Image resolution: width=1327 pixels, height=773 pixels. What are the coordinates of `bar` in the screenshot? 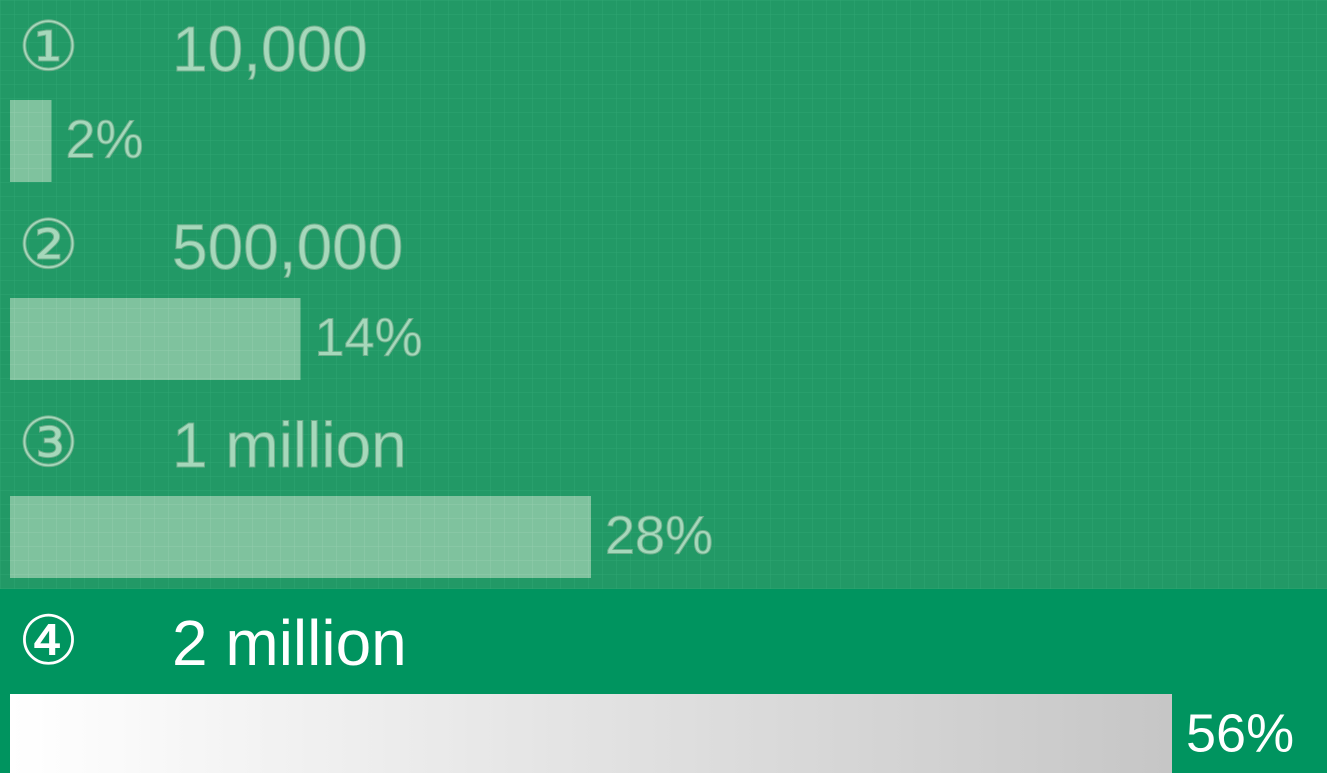 It's located at (591, 733).